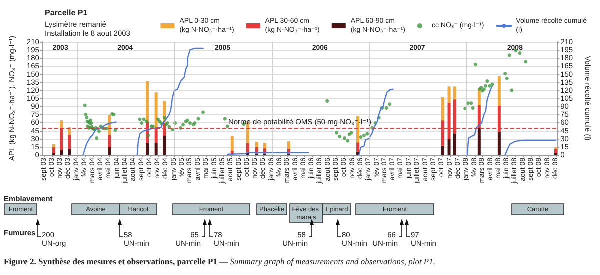 This screenshot has height=275, width=600. What do you see at coordinates (333, 261) in the screenshot?
I see `text: Summary graph of measurements and observations, plot P1.` at bounding box center [333, 261].